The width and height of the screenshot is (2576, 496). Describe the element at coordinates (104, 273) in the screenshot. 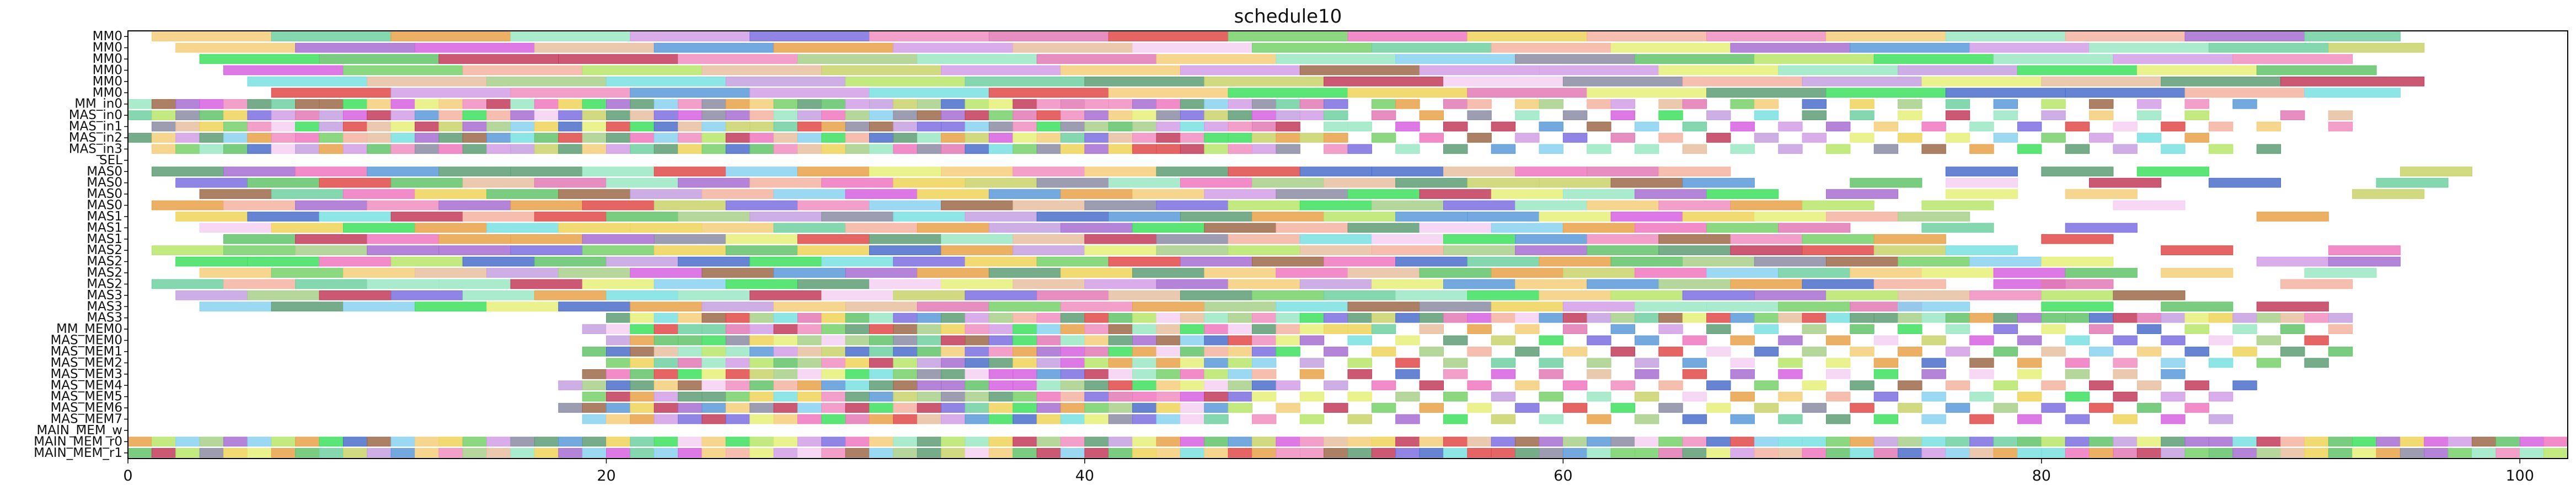

I see `y-tick-label: MAS2` at that location.